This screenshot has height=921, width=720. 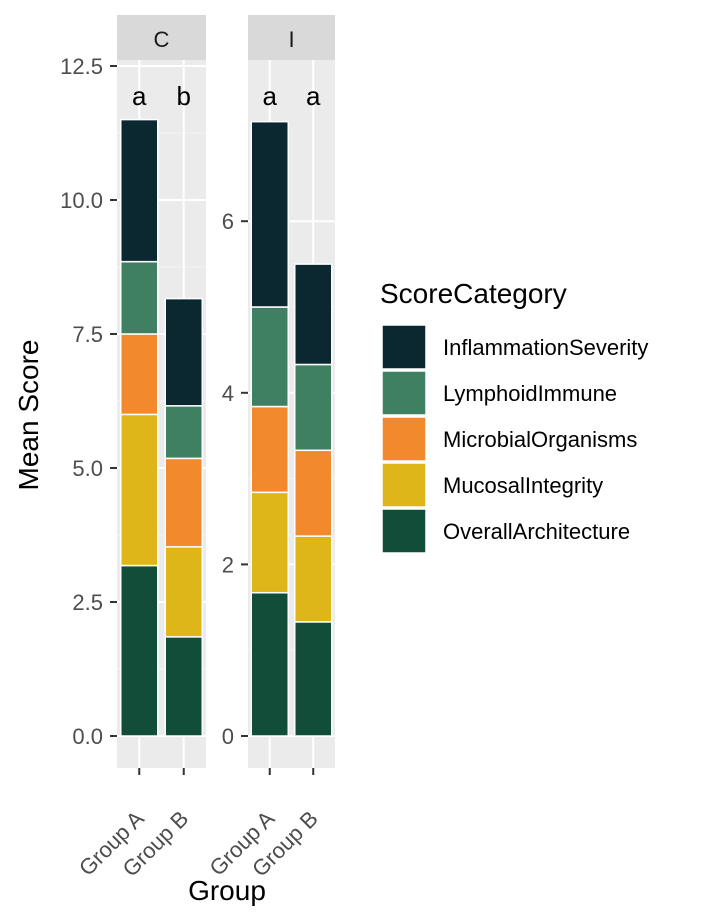 I want to click on x-axis-title: Group, so click(x=227, y=890).